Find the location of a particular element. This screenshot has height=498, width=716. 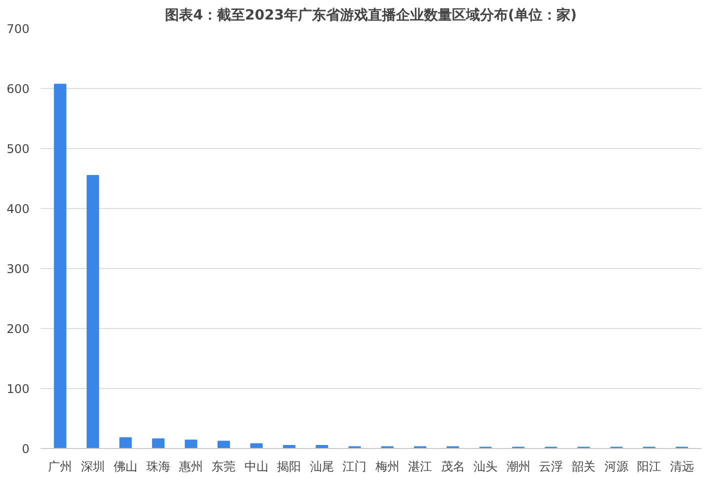

x-tick-label: 汕头 is located at coordinates (486, 467).